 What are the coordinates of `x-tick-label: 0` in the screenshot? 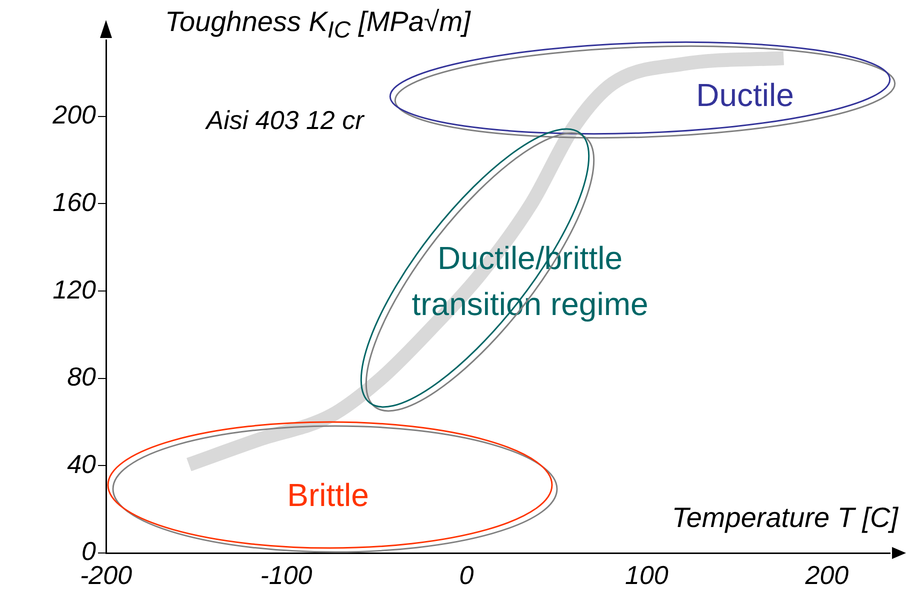 It's located at (466, 575).